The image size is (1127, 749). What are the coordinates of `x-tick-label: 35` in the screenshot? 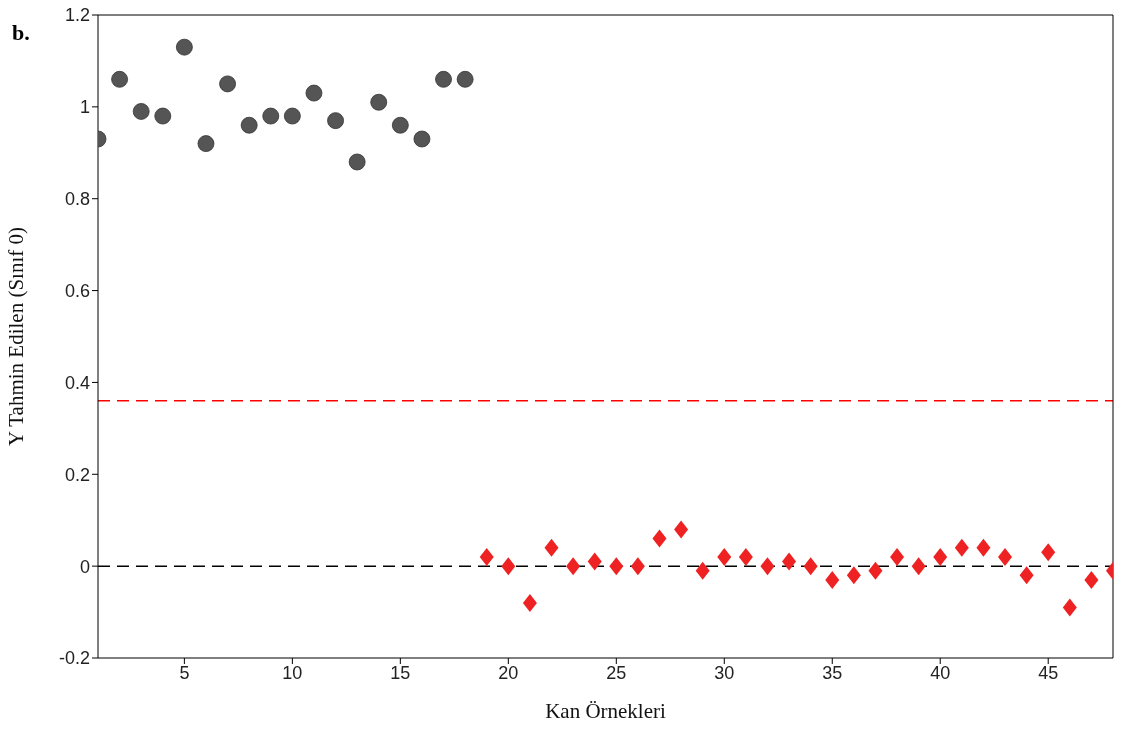 It's located at (832, 672).